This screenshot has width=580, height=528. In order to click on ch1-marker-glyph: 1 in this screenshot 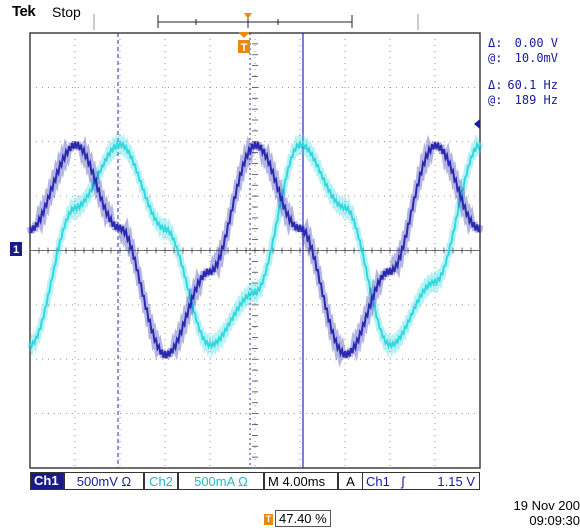, I will do `click(16, 250)`.